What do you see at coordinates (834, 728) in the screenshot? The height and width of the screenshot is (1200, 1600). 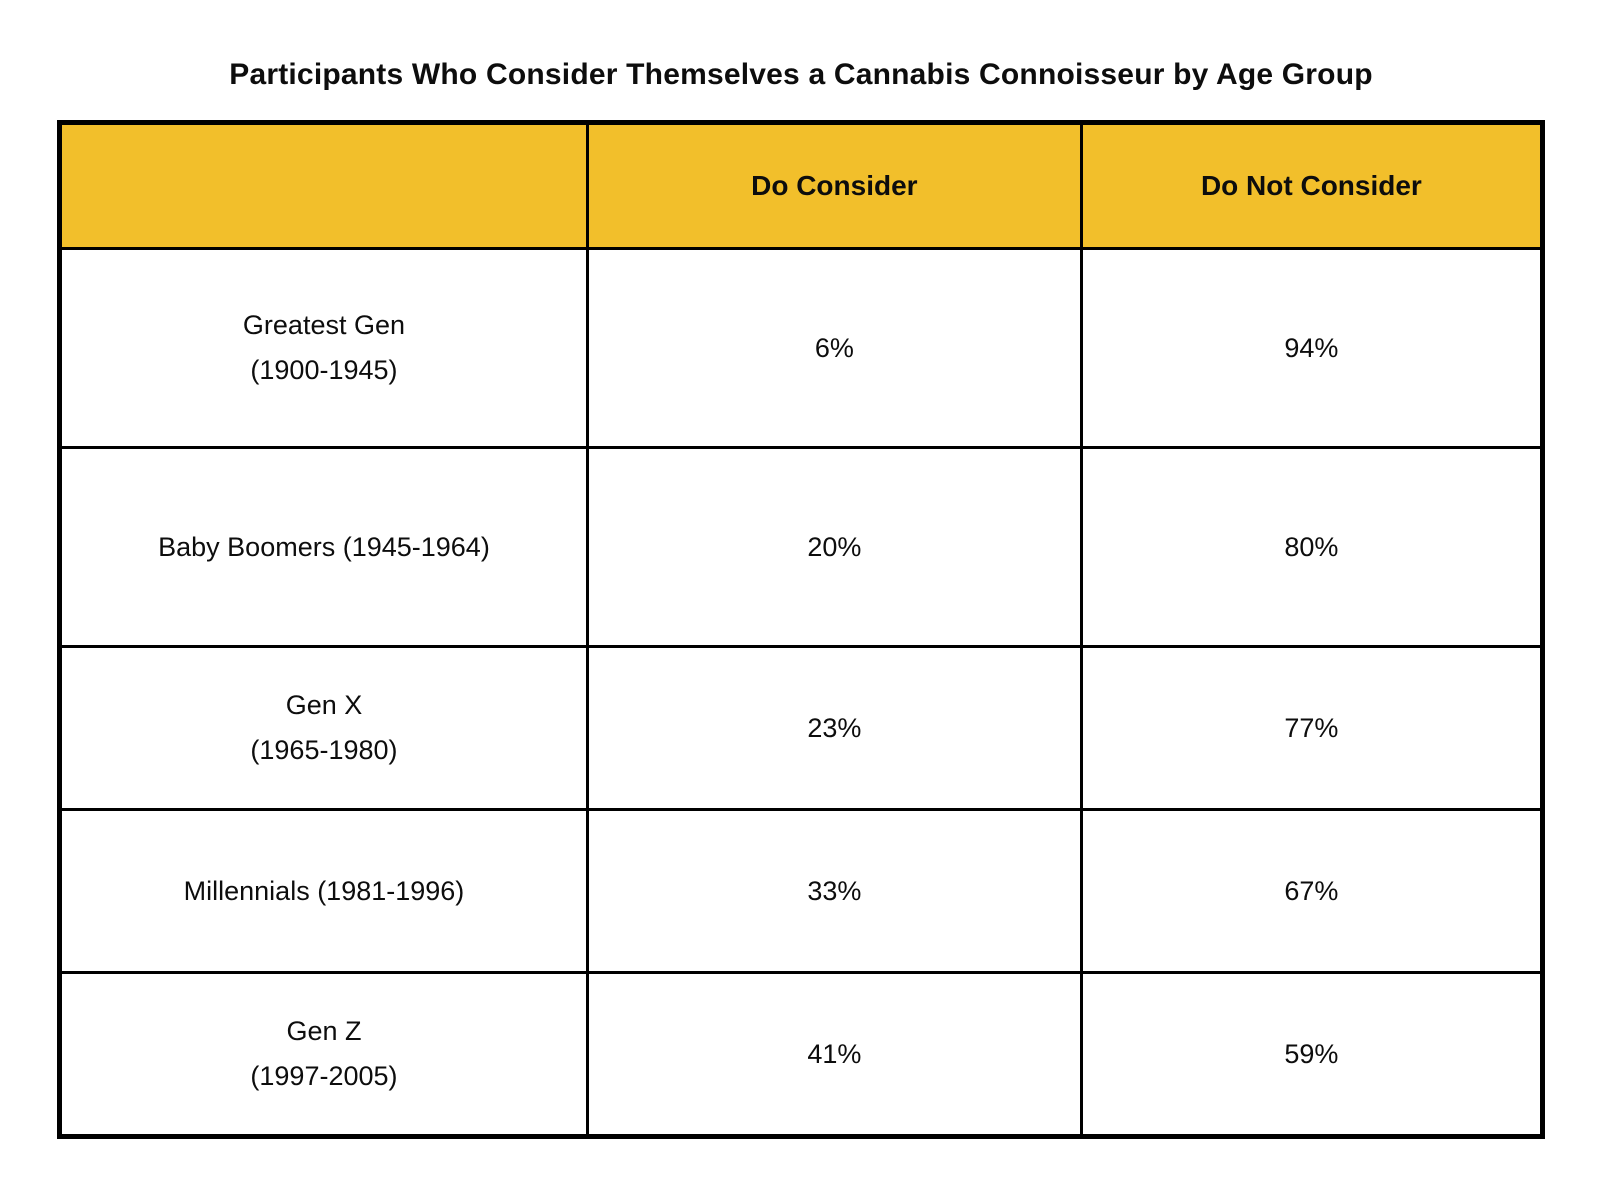 I see `do-consider-cell: 23%` at bounding box center [834, 728].